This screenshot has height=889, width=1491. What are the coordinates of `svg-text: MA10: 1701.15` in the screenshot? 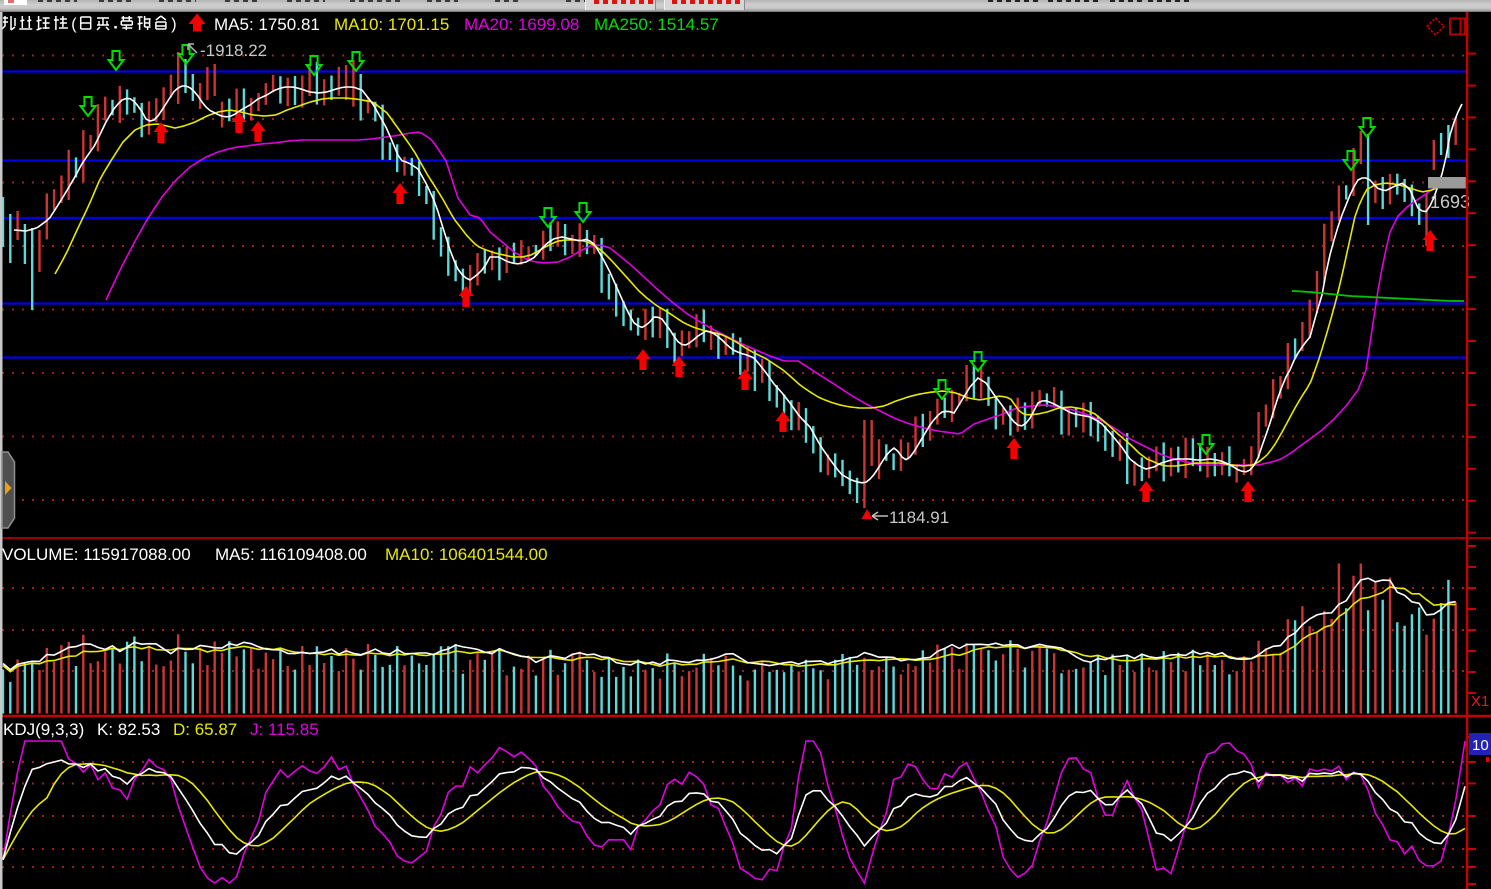 It's located at (391, 24).